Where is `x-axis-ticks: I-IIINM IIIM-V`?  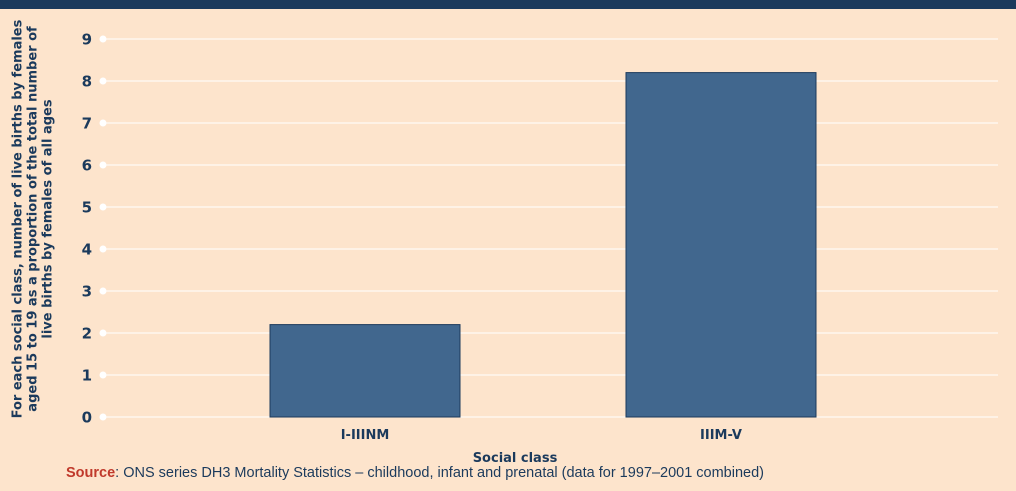 x-axis-ticks: I-IIINM IIIM-V is located at coordinates (541, 435).